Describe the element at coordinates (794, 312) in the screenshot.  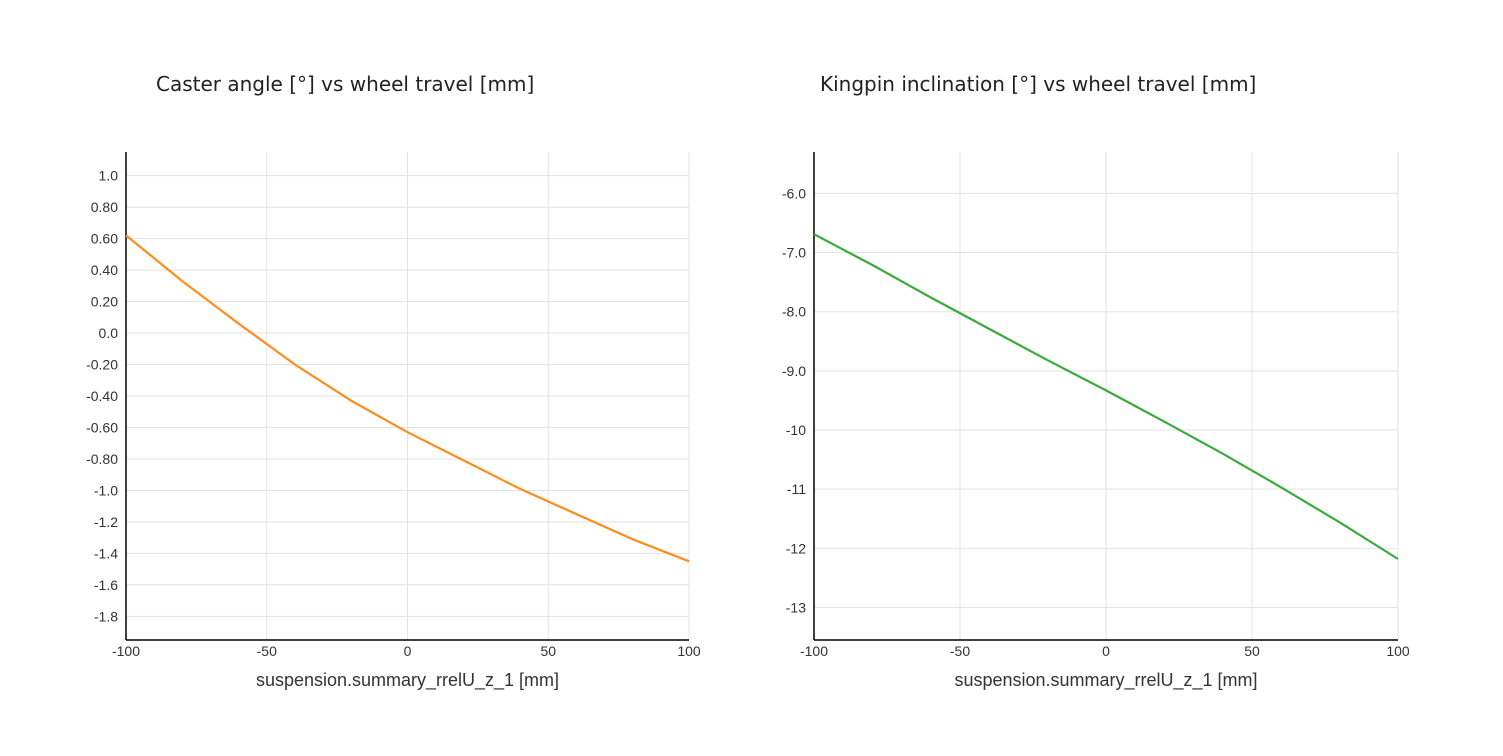
I see `kingpin-y-tick-label: -8.0` at that location.